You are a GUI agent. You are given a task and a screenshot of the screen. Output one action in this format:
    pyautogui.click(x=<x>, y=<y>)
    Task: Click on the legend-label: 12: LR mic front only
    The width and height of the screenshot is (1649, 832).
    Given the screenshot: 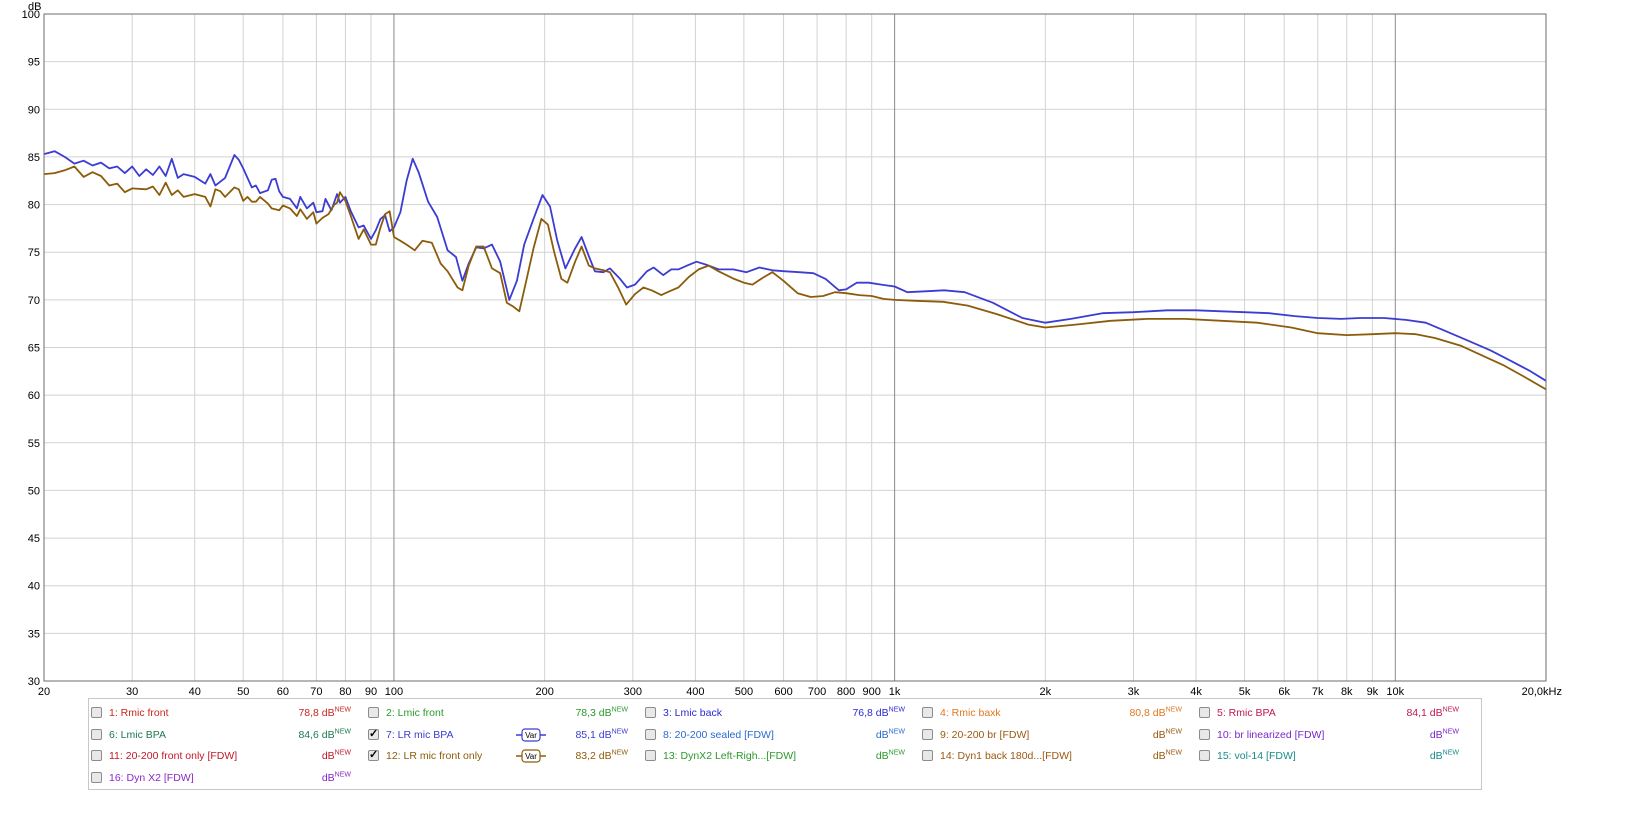 What is the action you would take?
    pyautogui.click(x=434, y=756)
    